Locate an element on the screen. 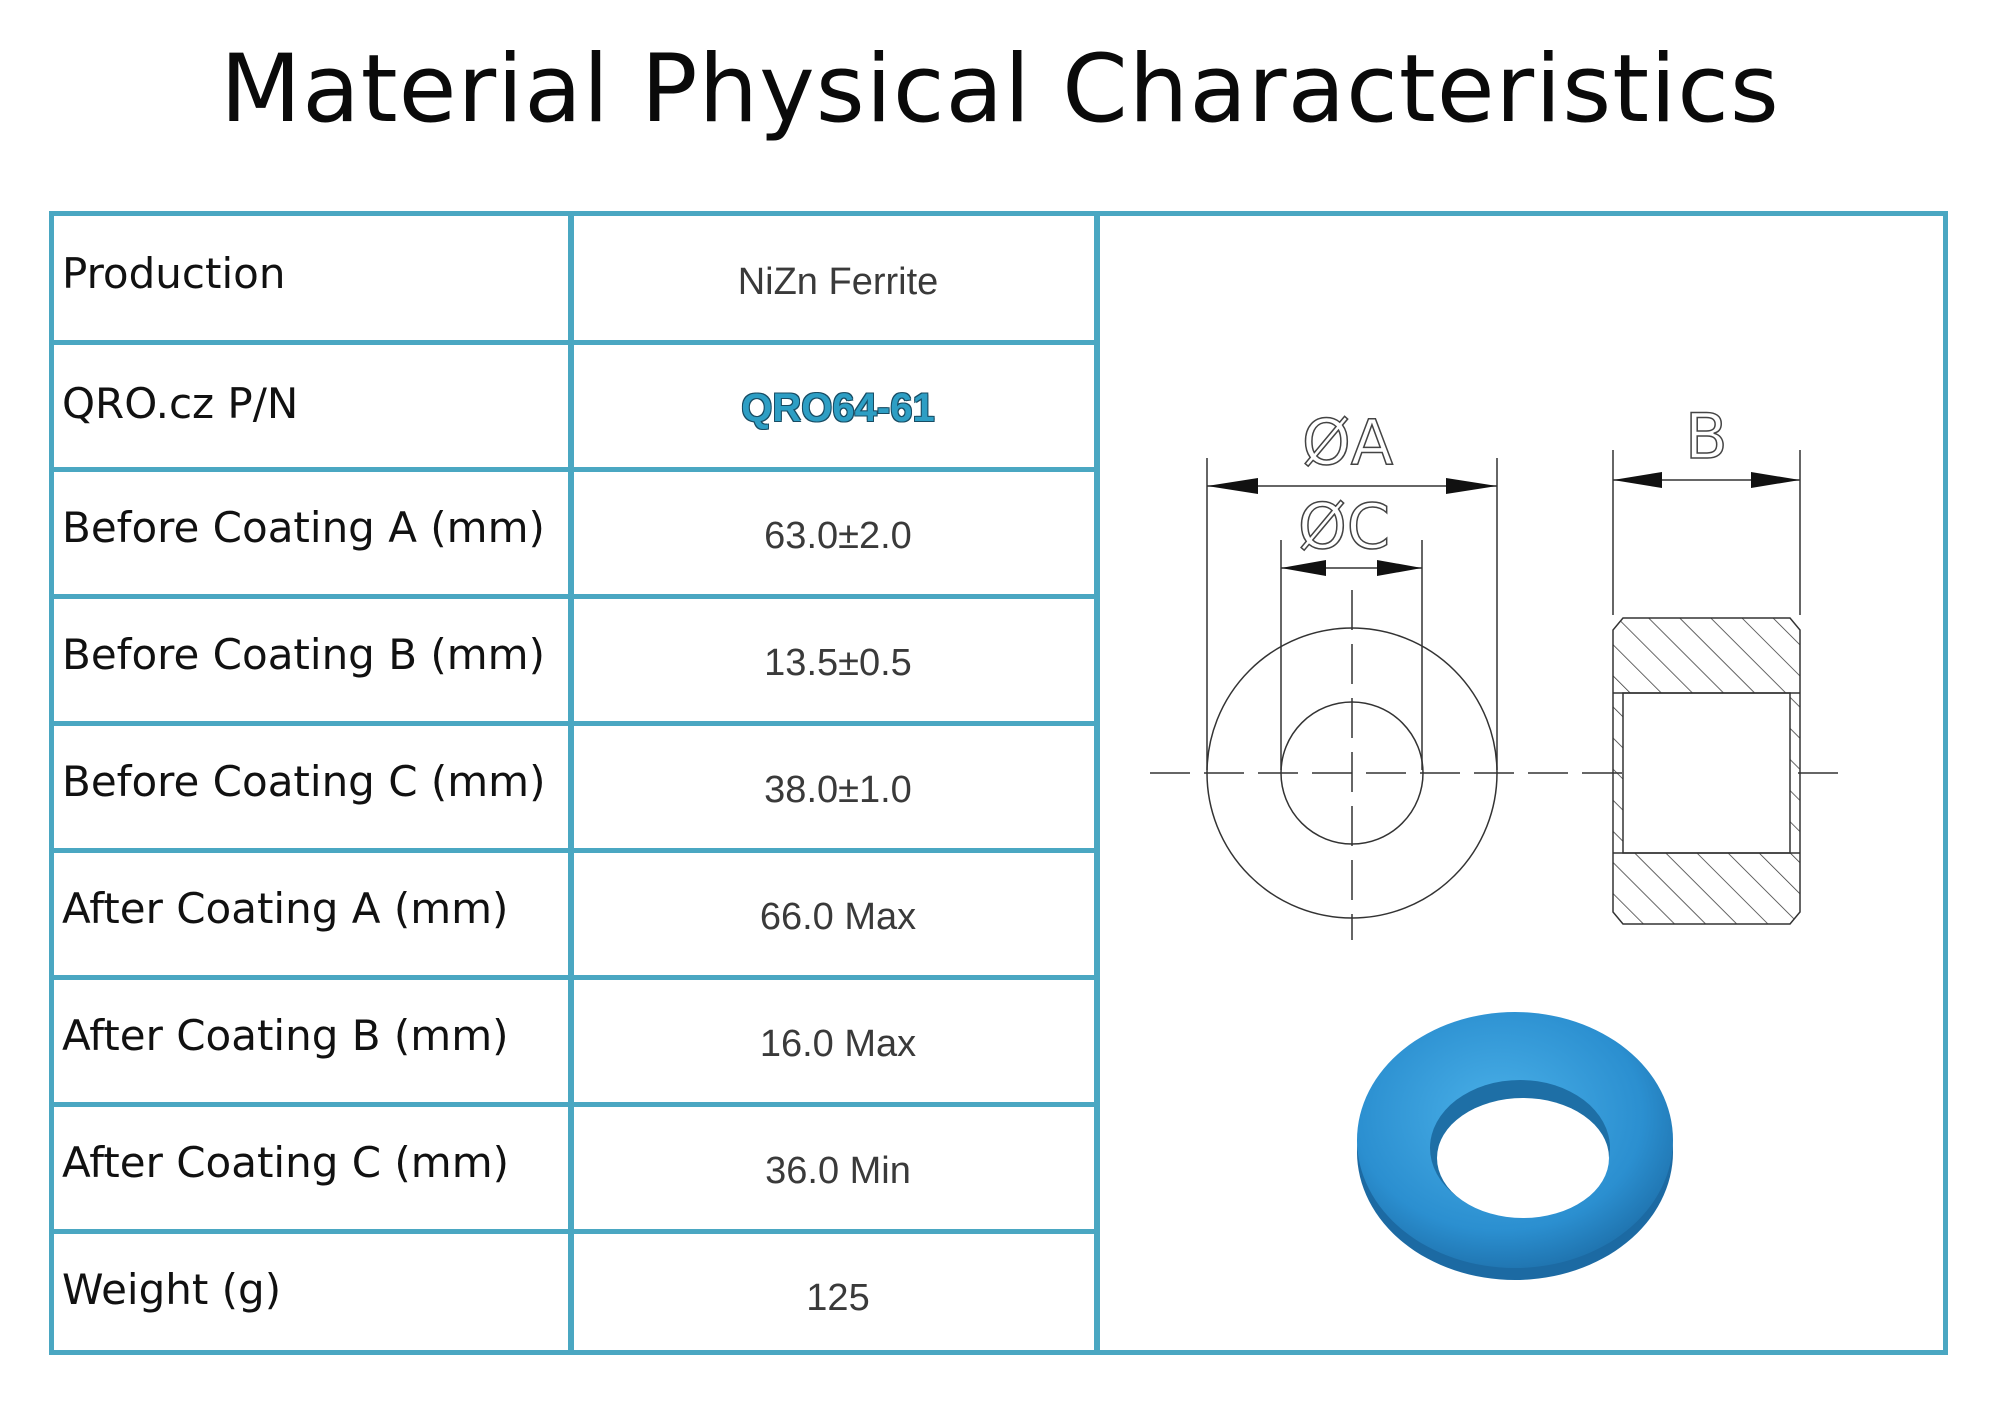 The width and height of the screenshot is (2000, 1409). row-label-after-a: After Coating A (mm) is located at coordinates (285, 908).